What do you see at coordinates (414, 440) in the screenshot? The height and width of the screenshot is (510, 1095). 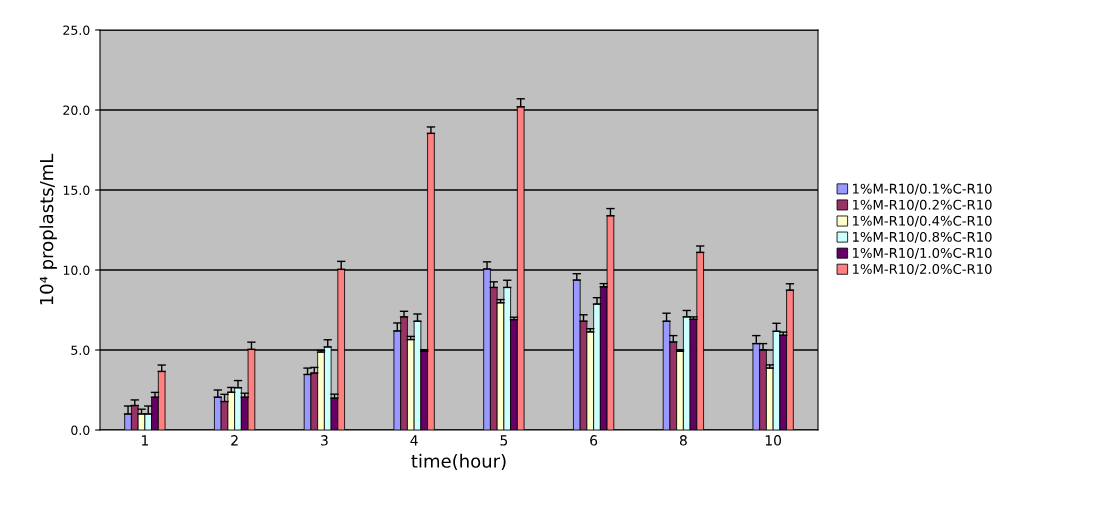 I see `x-tick-label: 4` at bounding box center [414, 440].